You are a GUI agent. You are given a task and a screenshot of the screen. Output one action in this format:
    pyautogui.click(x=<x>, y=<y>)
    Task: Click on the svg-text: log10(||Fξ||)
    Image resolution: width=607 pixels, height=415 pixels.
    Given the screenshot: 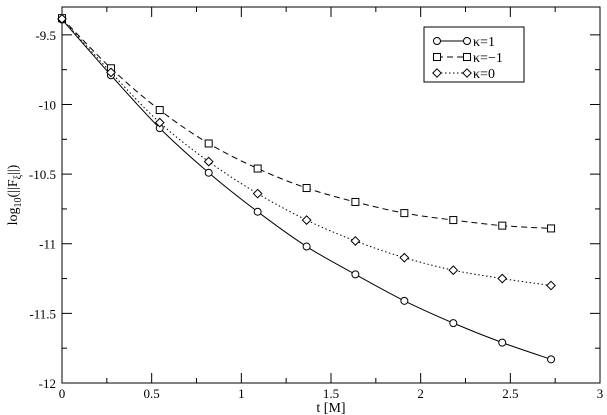 What is the action you would take?
    pyautogui.click(x=15, y=194)
    